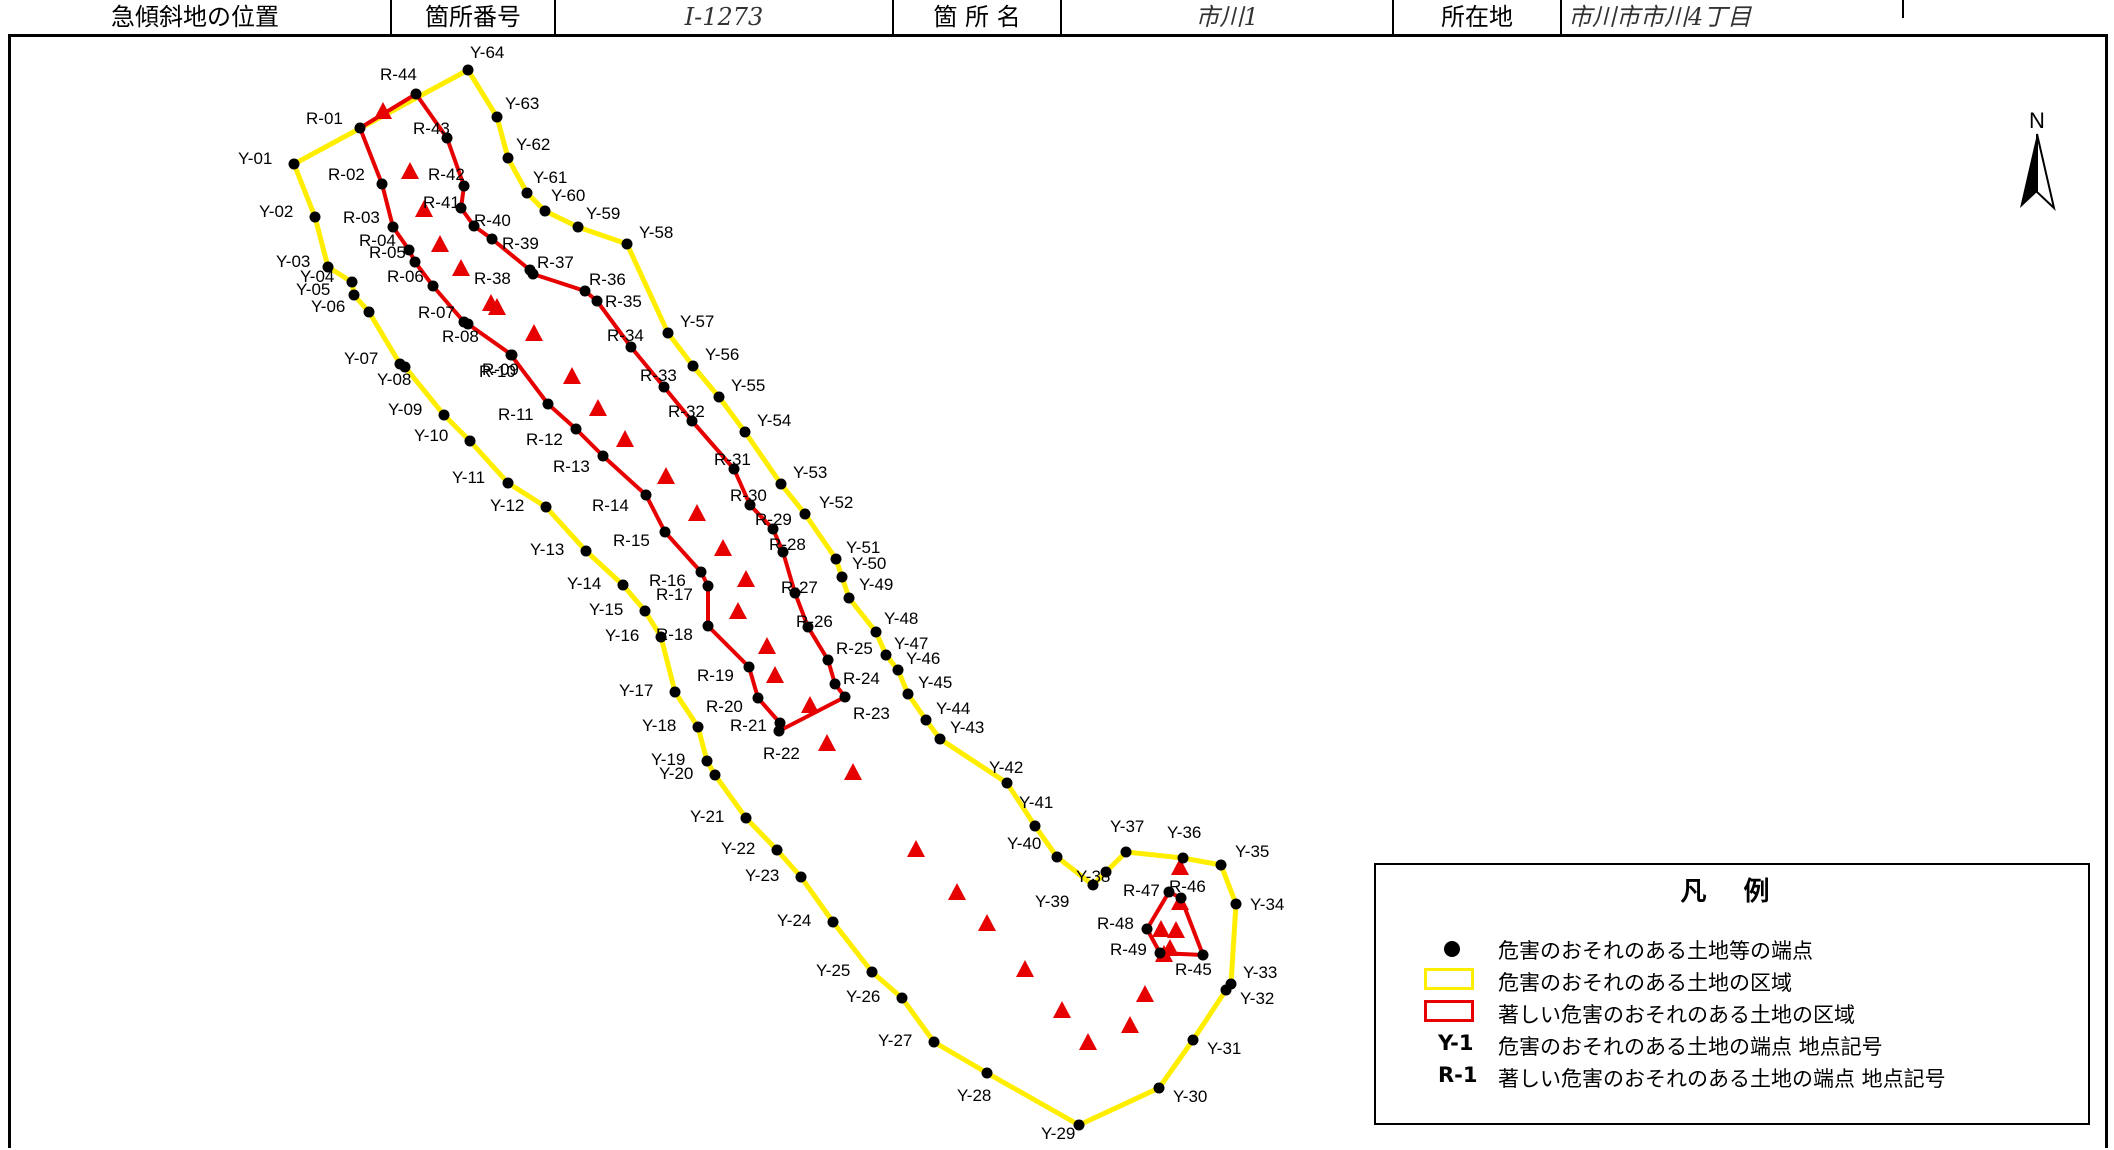 The image size is (2114, 1150). Describe the element at coordinates (1690, 1047) in the screenshot. I see `legend-item-text: 危害のおそれのある土地の端点 地点記号` at that location.